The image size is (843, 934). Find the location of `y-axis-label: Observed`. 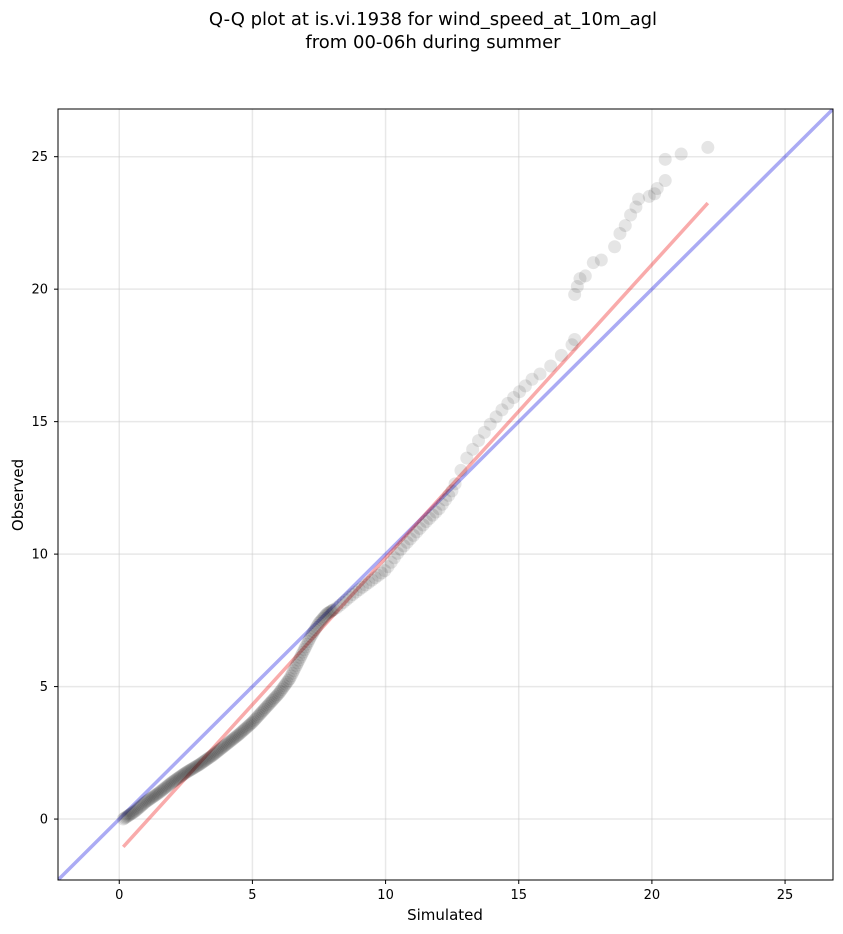

y-axis-label: Observed is located at coordinates (18, 495).